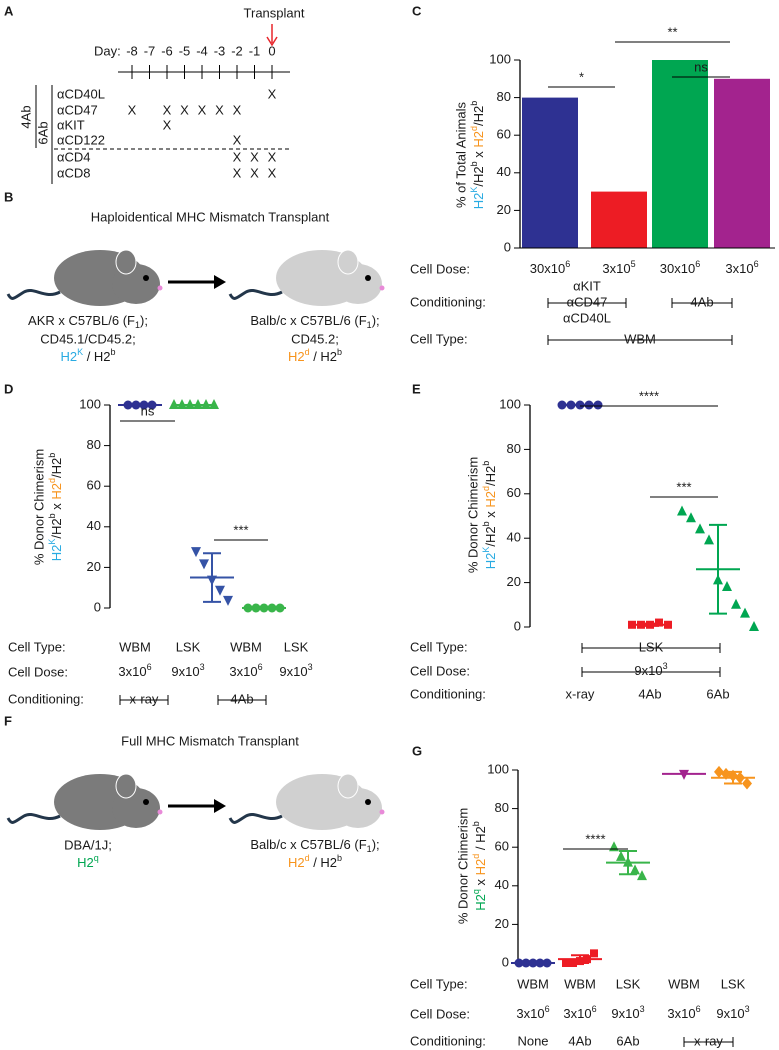 Image resolution: width=779 pixels, height=1050 pixels. What do you see at coordinates (348, 262) in the screenshot?
I see `mouse-ear` at bounding box center [348, 262].